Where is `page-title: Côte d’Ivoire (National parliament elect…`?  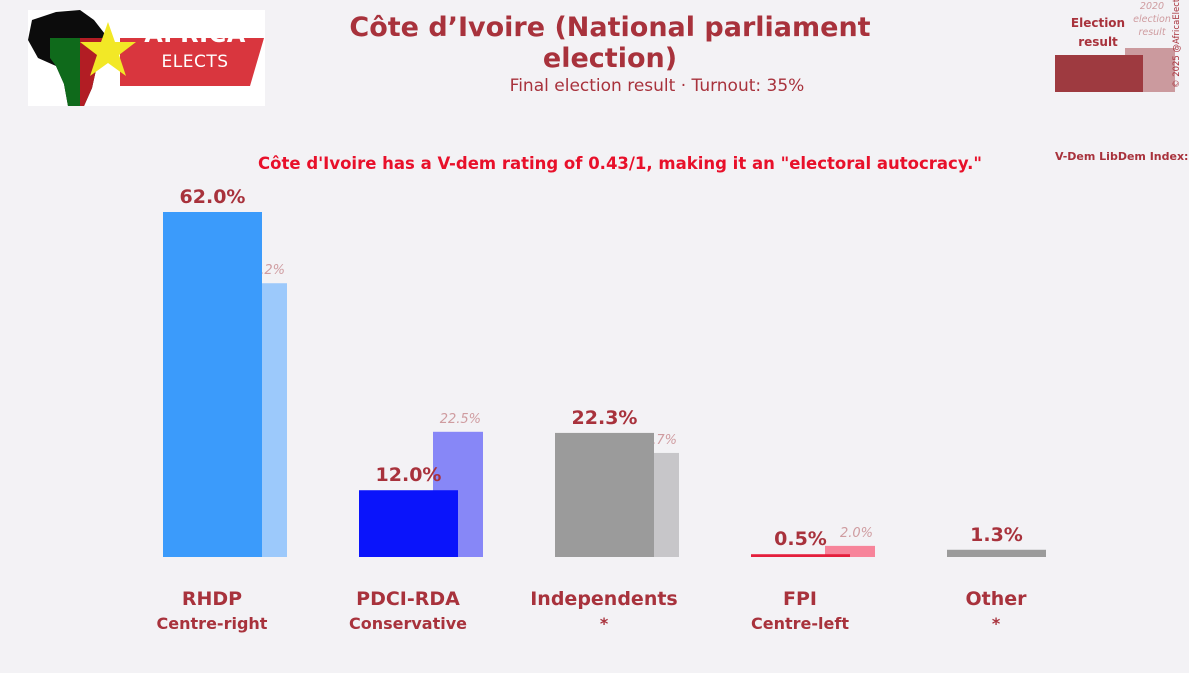
page-title: Côte d’Ivoire (National parliament elect… is located at coordinates (610, 43).